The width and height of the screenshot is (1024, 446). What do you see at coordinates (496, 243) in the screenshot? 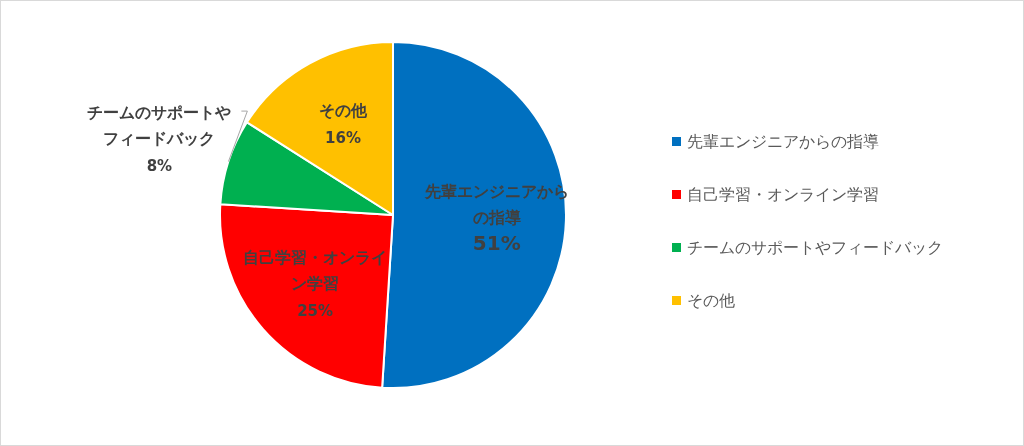
I see `data-label: 51%` at bounding box center [496, 243].